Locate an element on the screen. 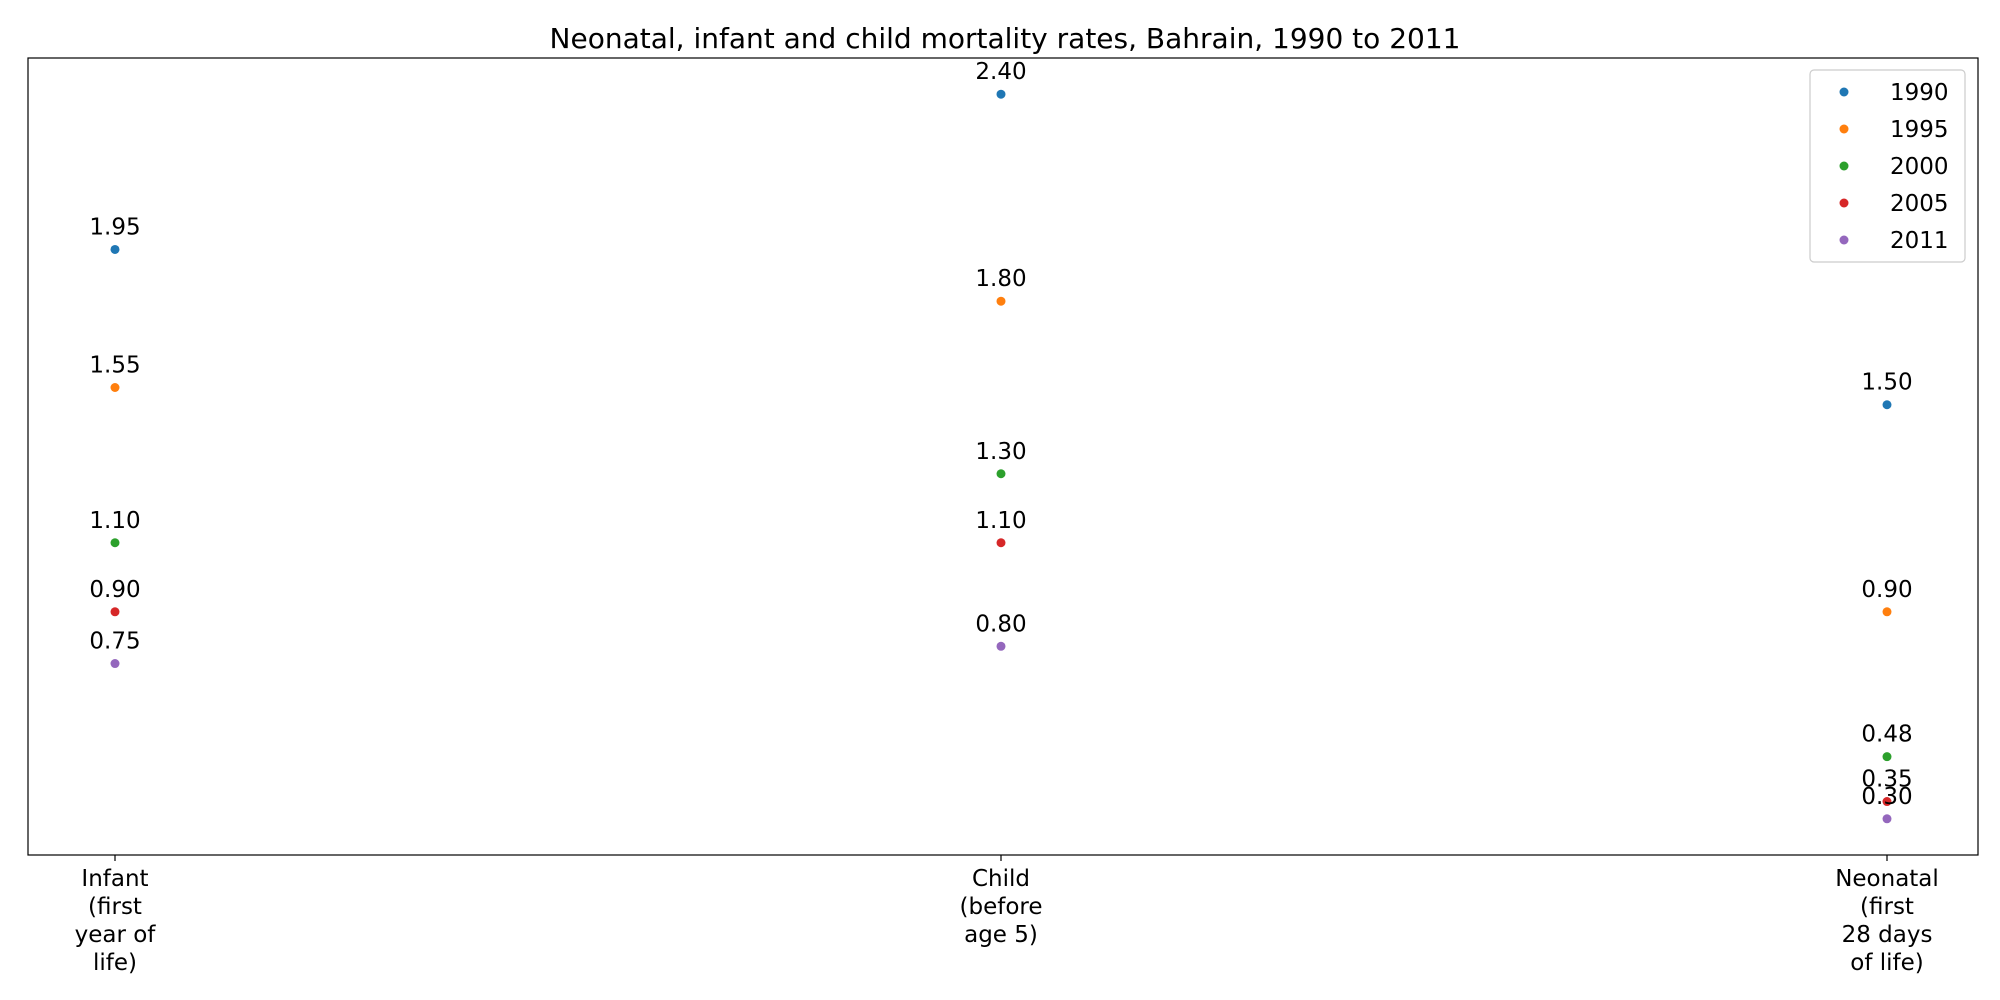 The width and height of the screenshot is (2000, 1000). data-label: 0.30 is located at coordinates (1886, 797).